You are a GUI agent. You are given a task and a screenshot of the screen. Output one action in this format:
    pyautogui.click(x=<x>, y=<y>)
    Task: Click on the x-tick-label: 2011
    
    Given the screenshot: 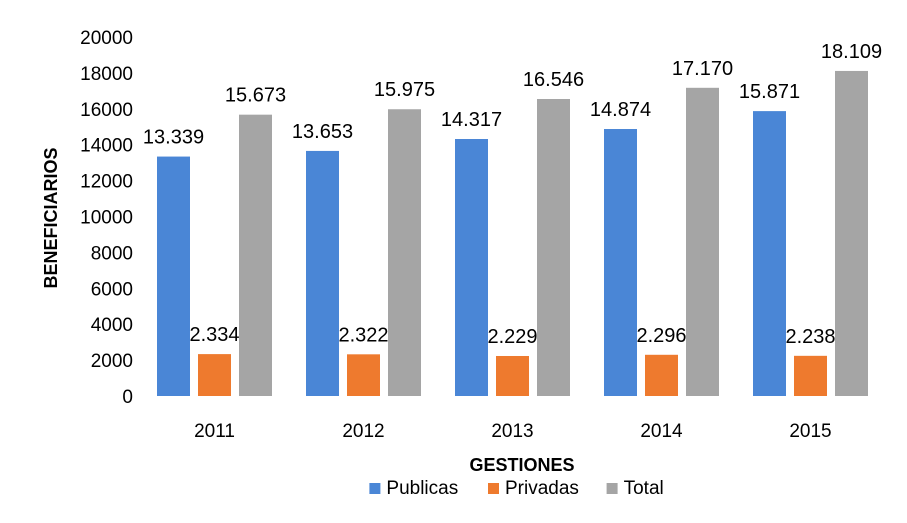 What is the action you would take?
    pyautogui.click(x=214, y=431)
    